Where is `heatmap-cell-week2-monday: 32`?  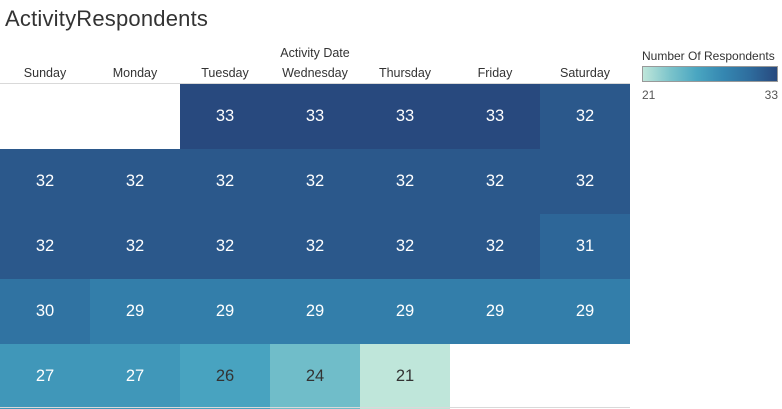
heatmap-cell-week2-monday: 32 is located at coordinates (135, 181).